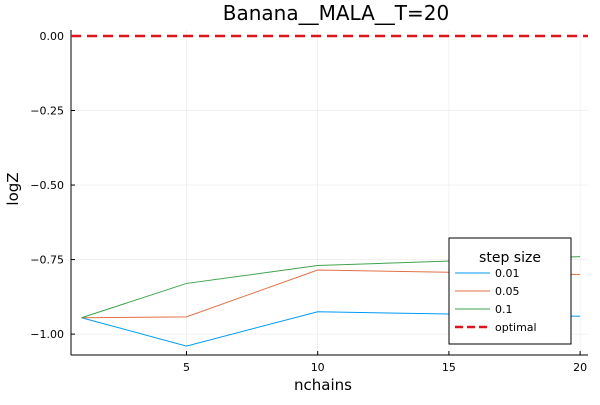 Image resolution: width=600 pixels, height=405 pixels. I want to click on x-tick-label: 15, so click(449, 367).